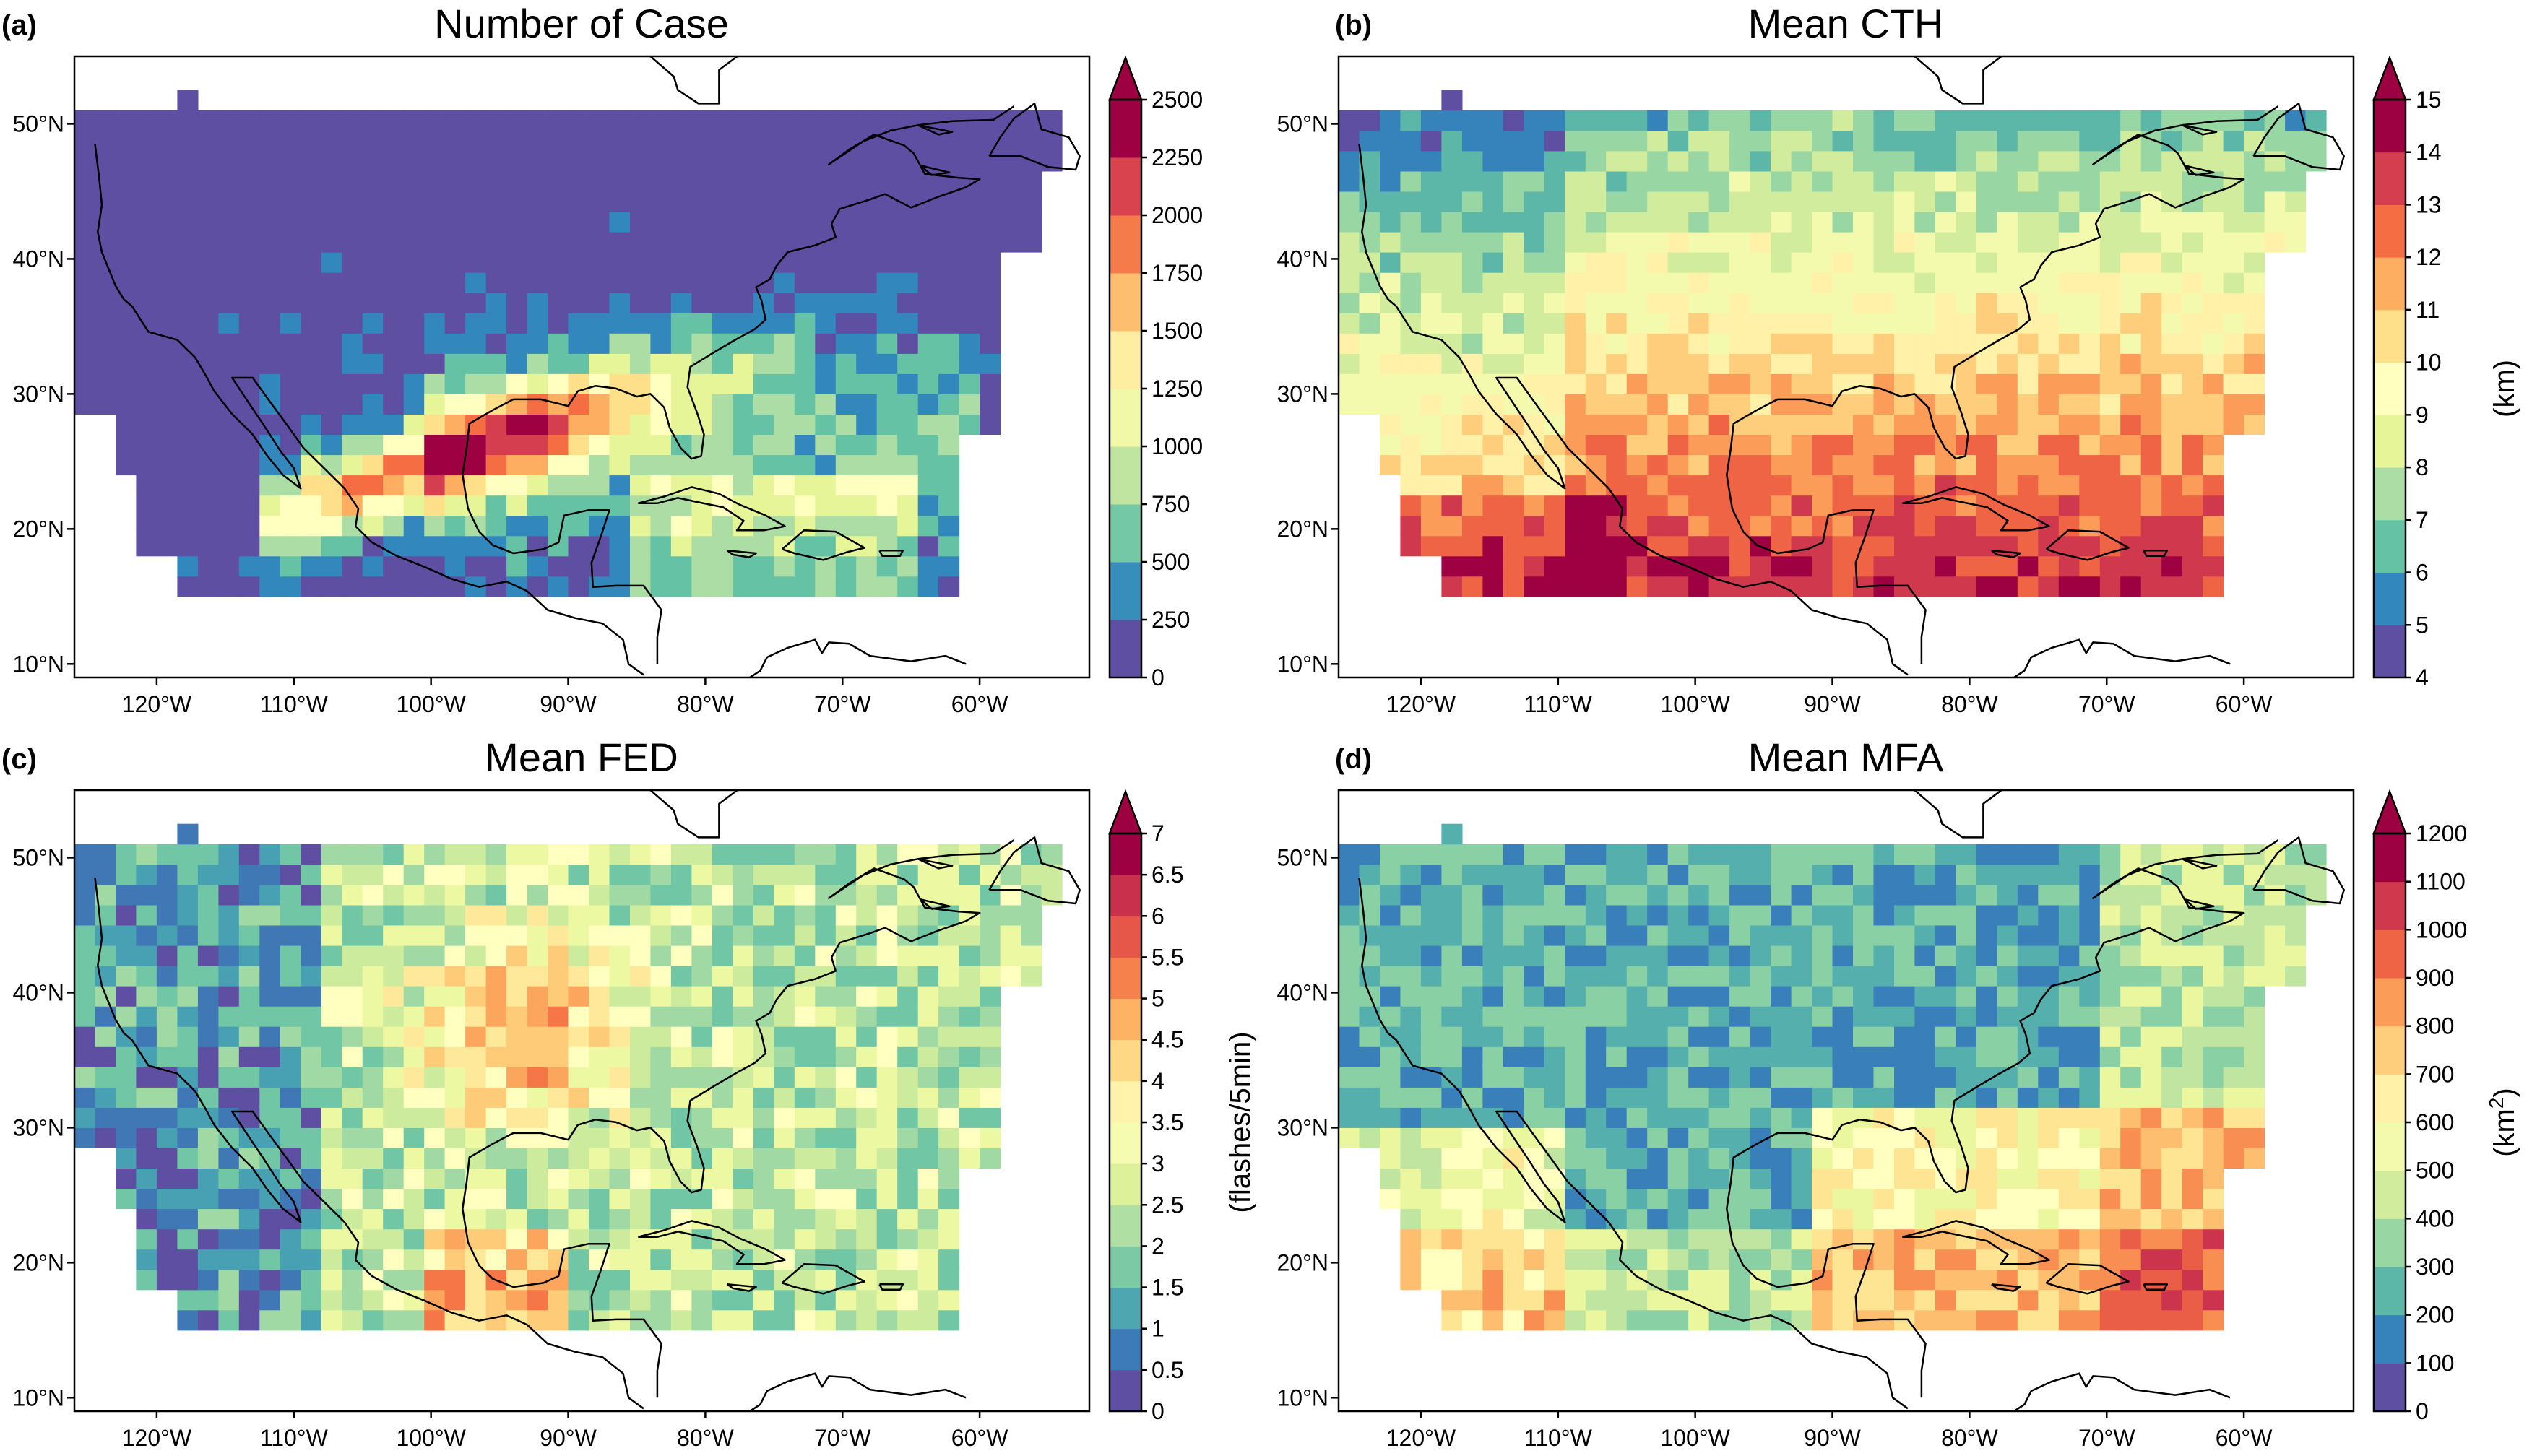 The image size is (2545, 1456). What do you see at coordinates (2122, 1391) in the screenshot?
I see `coastline-segment` at bounding box center [2122, 1391].